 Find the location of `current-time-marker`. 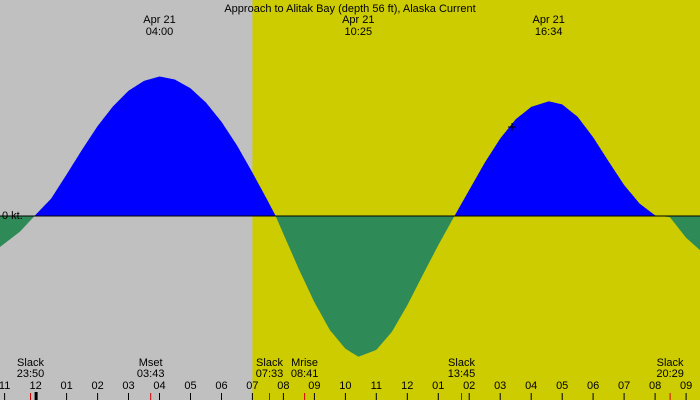

current-time-marker is located at coordinates (512, 127).